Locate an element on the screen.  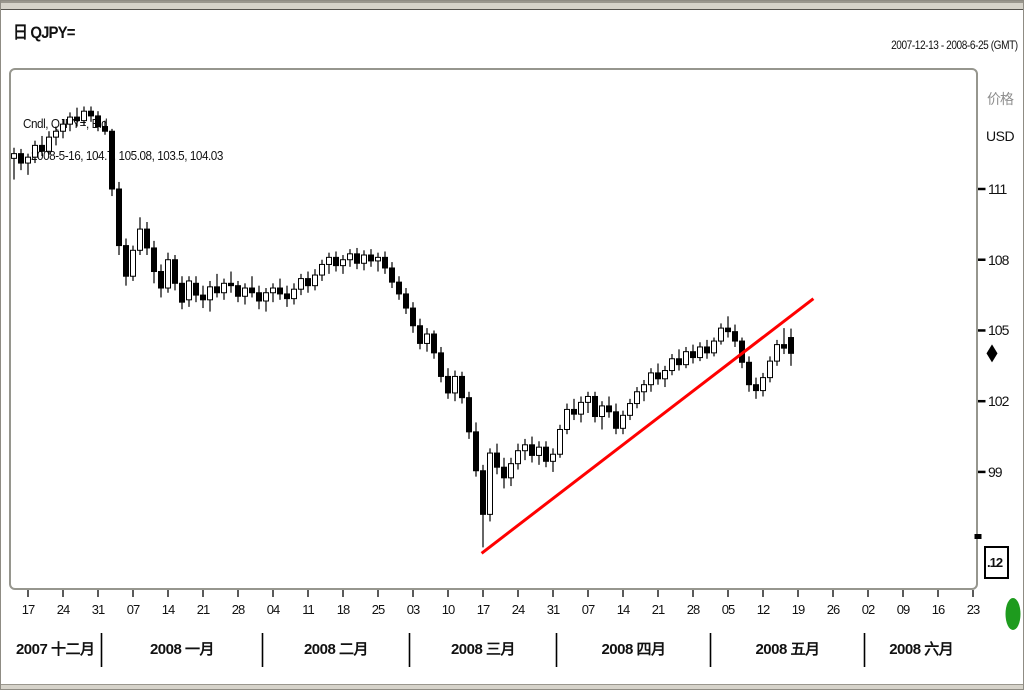
x-date-label: 11 is located at coordinates (308, 609).